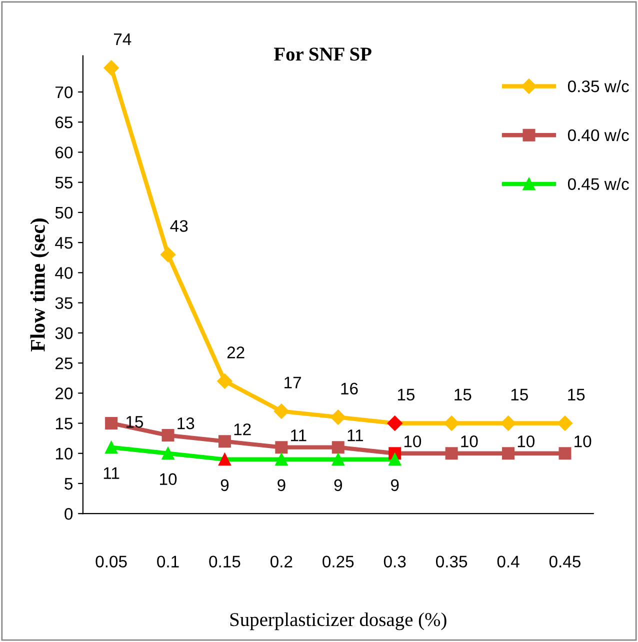 This screenshot has height=642, width=638. Describe the element at coordinates (64, 394) in the screenshot. I see `y-tick-label: 20` at that location.